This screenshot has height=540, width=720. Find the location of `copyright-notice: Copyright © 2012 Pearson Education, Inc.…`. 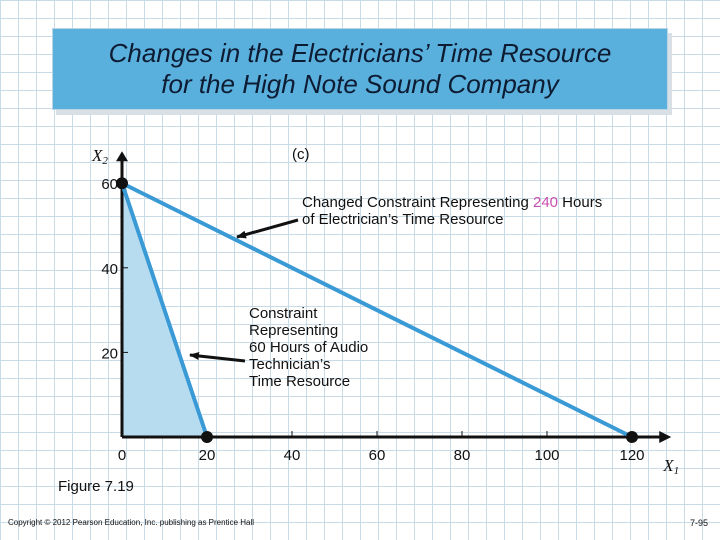

copyright-notice: Copyright © 2012 Pearson Education, Inc.… is located at coordinates (131, 522).